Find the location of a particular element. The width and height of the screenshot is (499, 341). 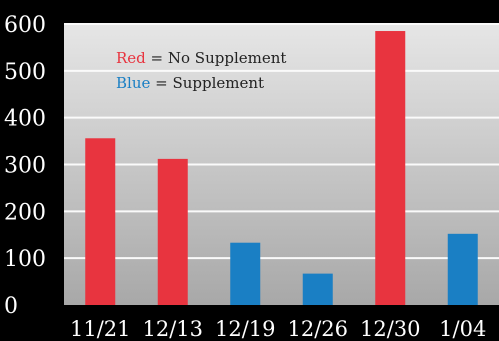

legend-entry: Red = No Supplement is located at coordinates (201, 58).